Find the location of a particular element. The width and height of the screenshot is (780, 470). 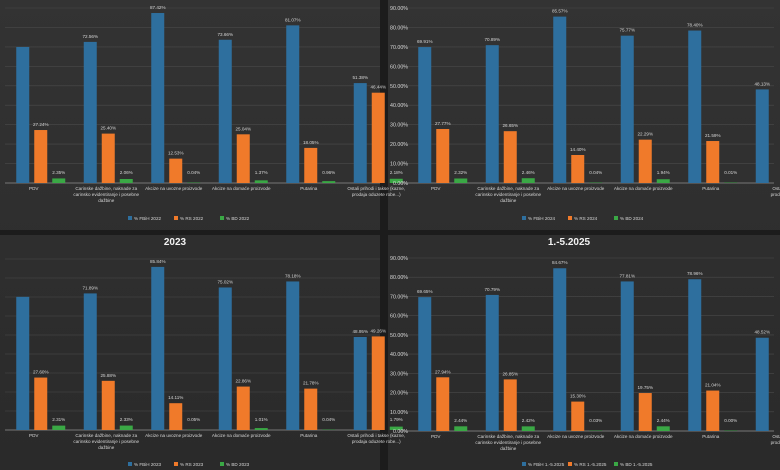

data-label: 69.91% is located at coordinates (425, 41).